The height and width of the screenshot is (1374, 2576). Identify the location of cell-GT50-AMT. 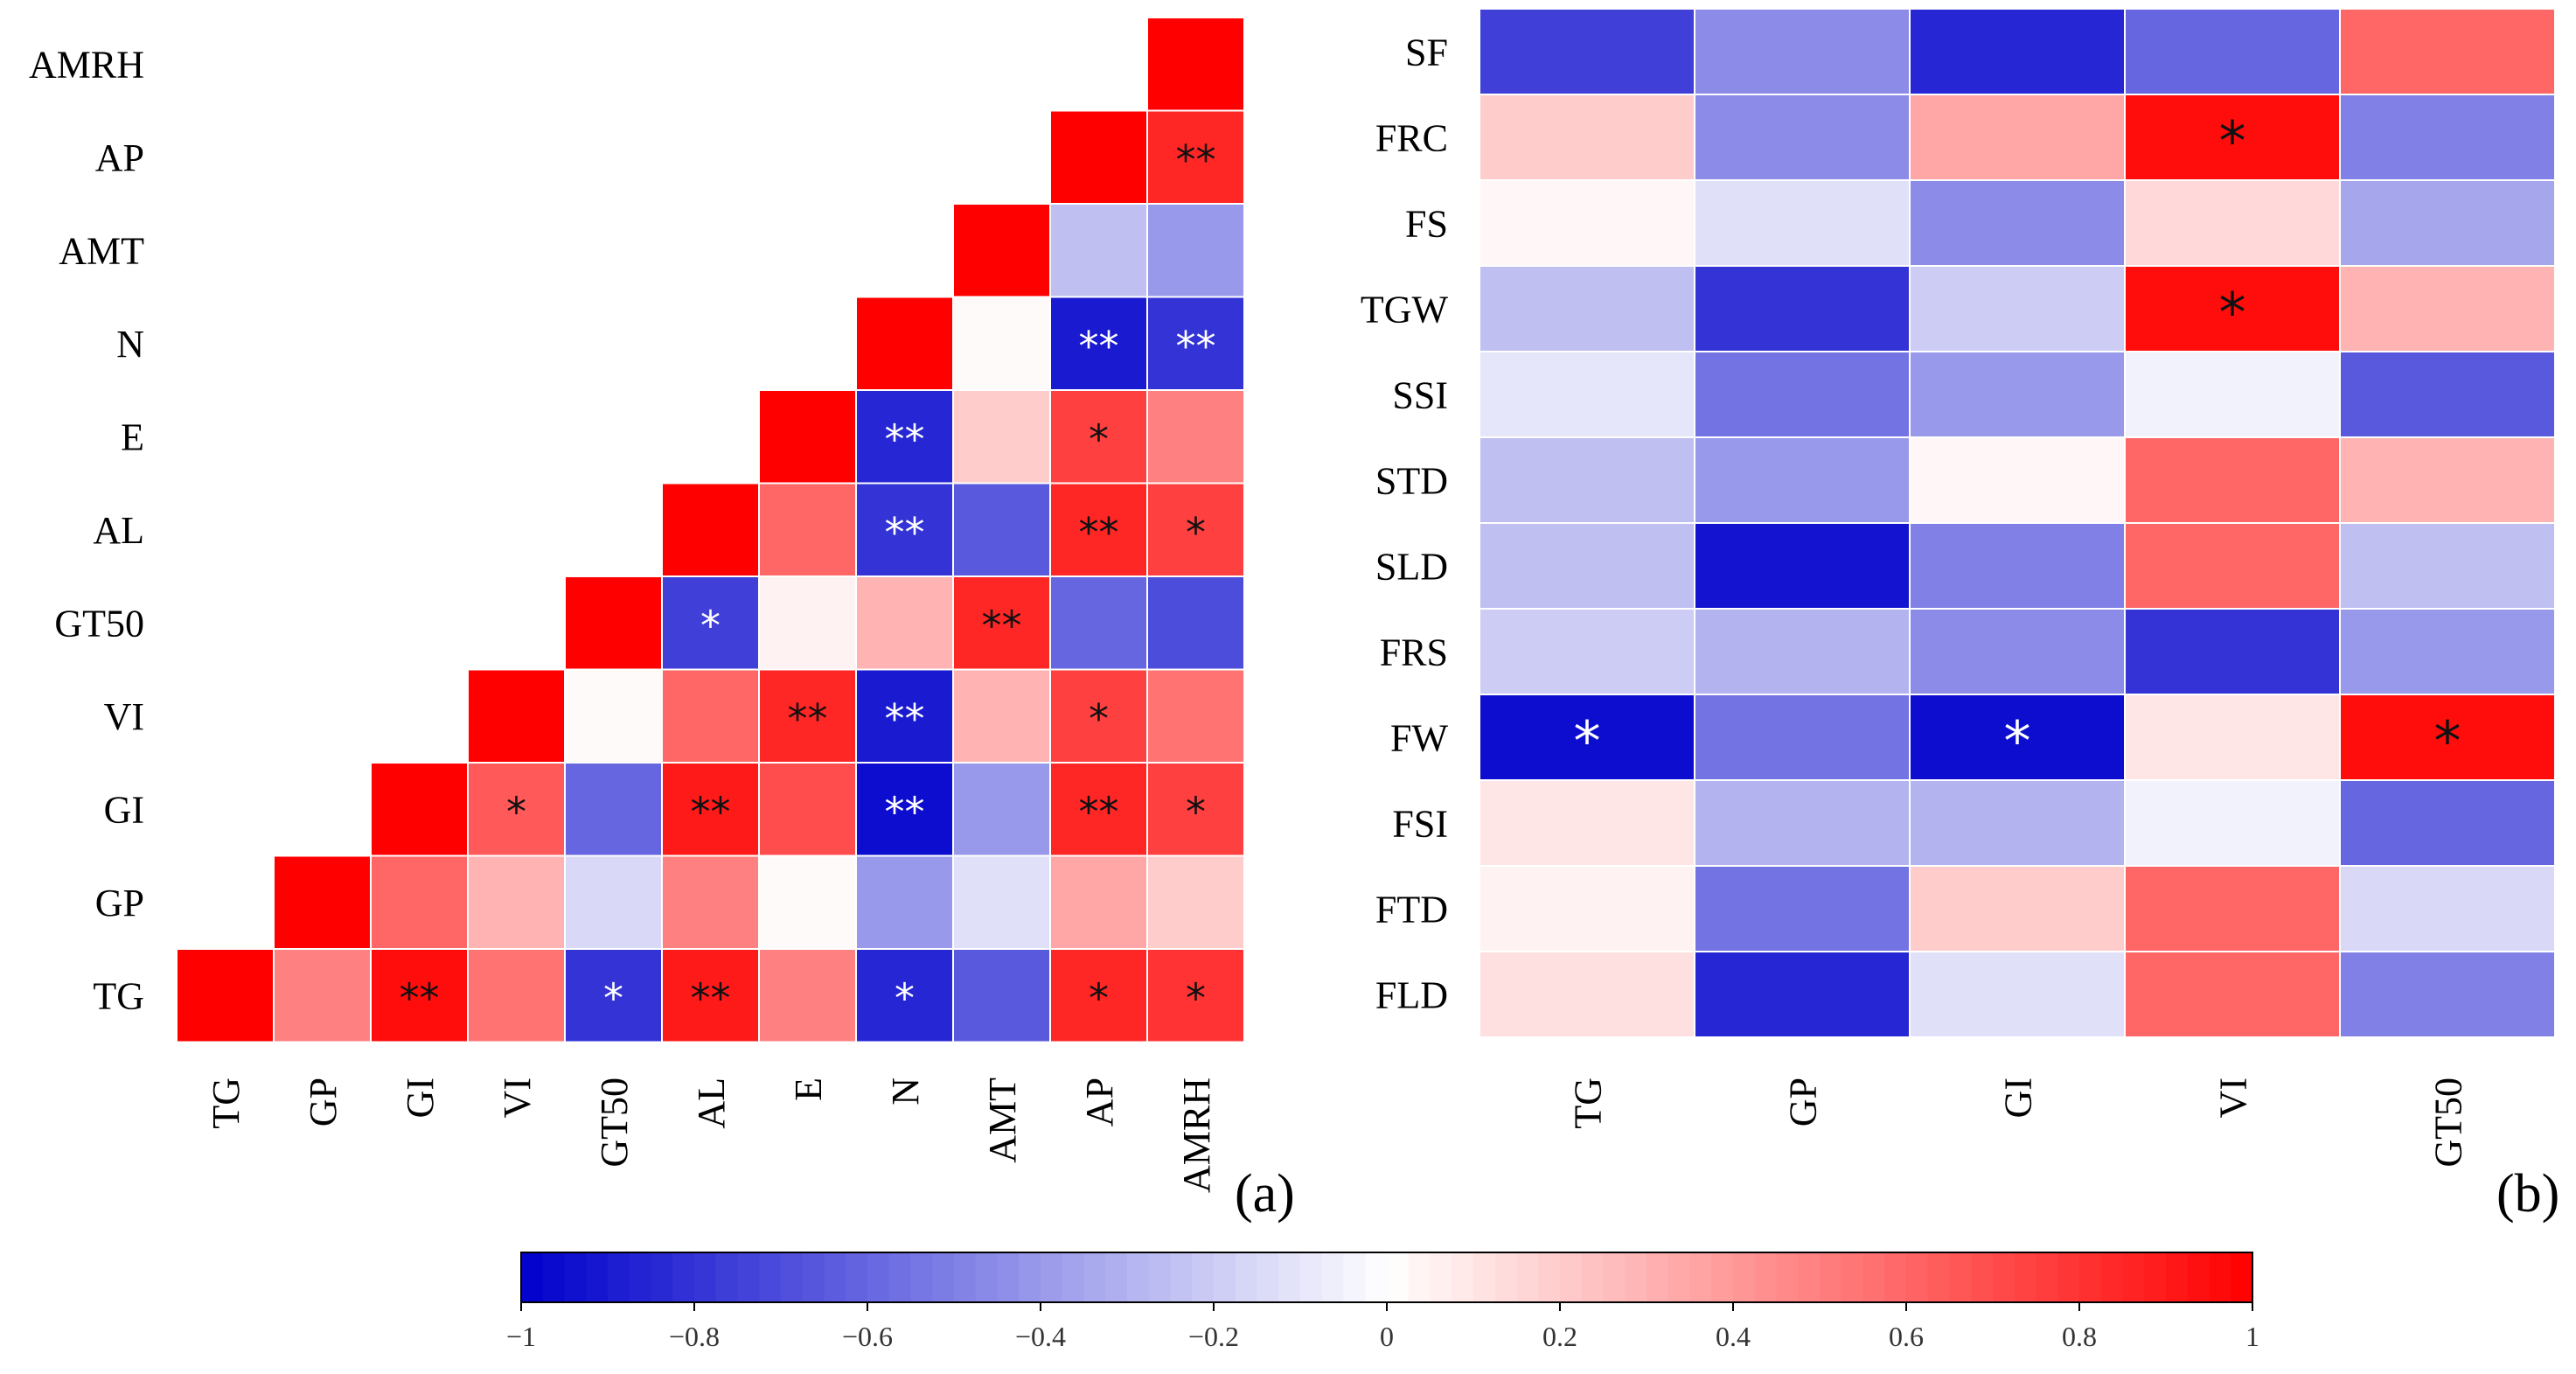
(1001, 623).